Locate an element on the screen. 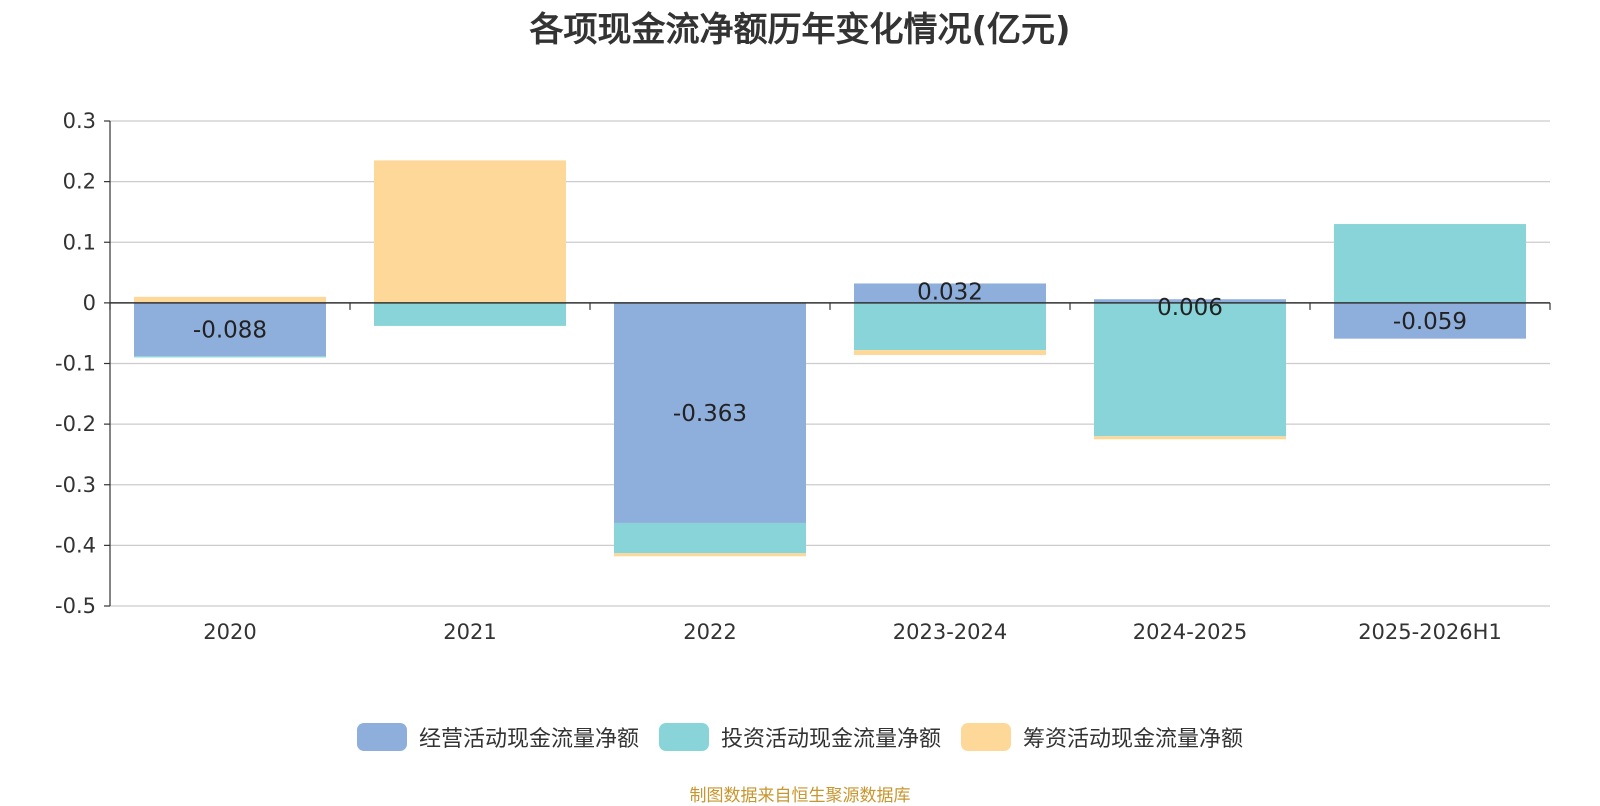 The height and width of the screenshot is (806, 1600). data-label-2020: -0.088 is located at coordinates (230, 331).